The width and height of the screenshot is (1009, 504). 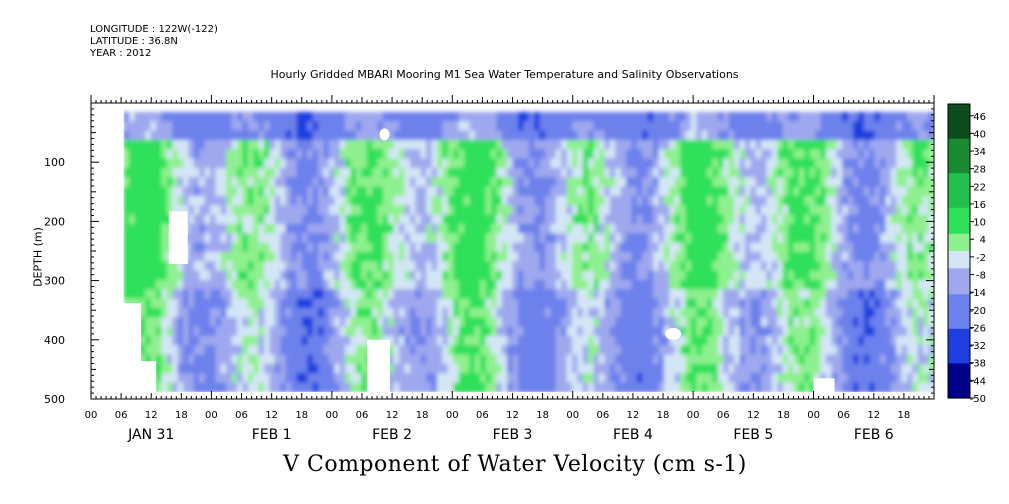 I want to click on latitude-label: LATITUDE : 36.8N, so click(x=134, y=41).